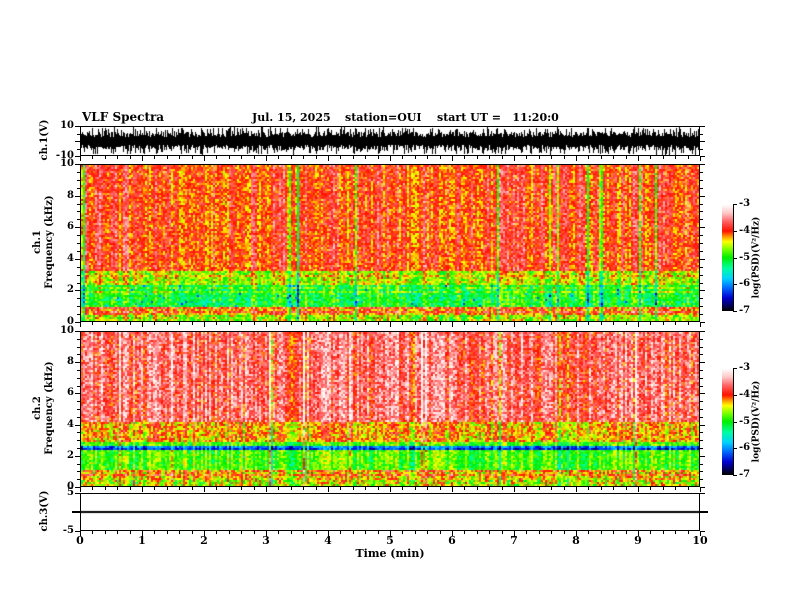 The width and height of the screenshot is (792, 612). Describe the element at coordinates (70, 392) in the screenshot. I see `y-tick-label: 6` at that location.